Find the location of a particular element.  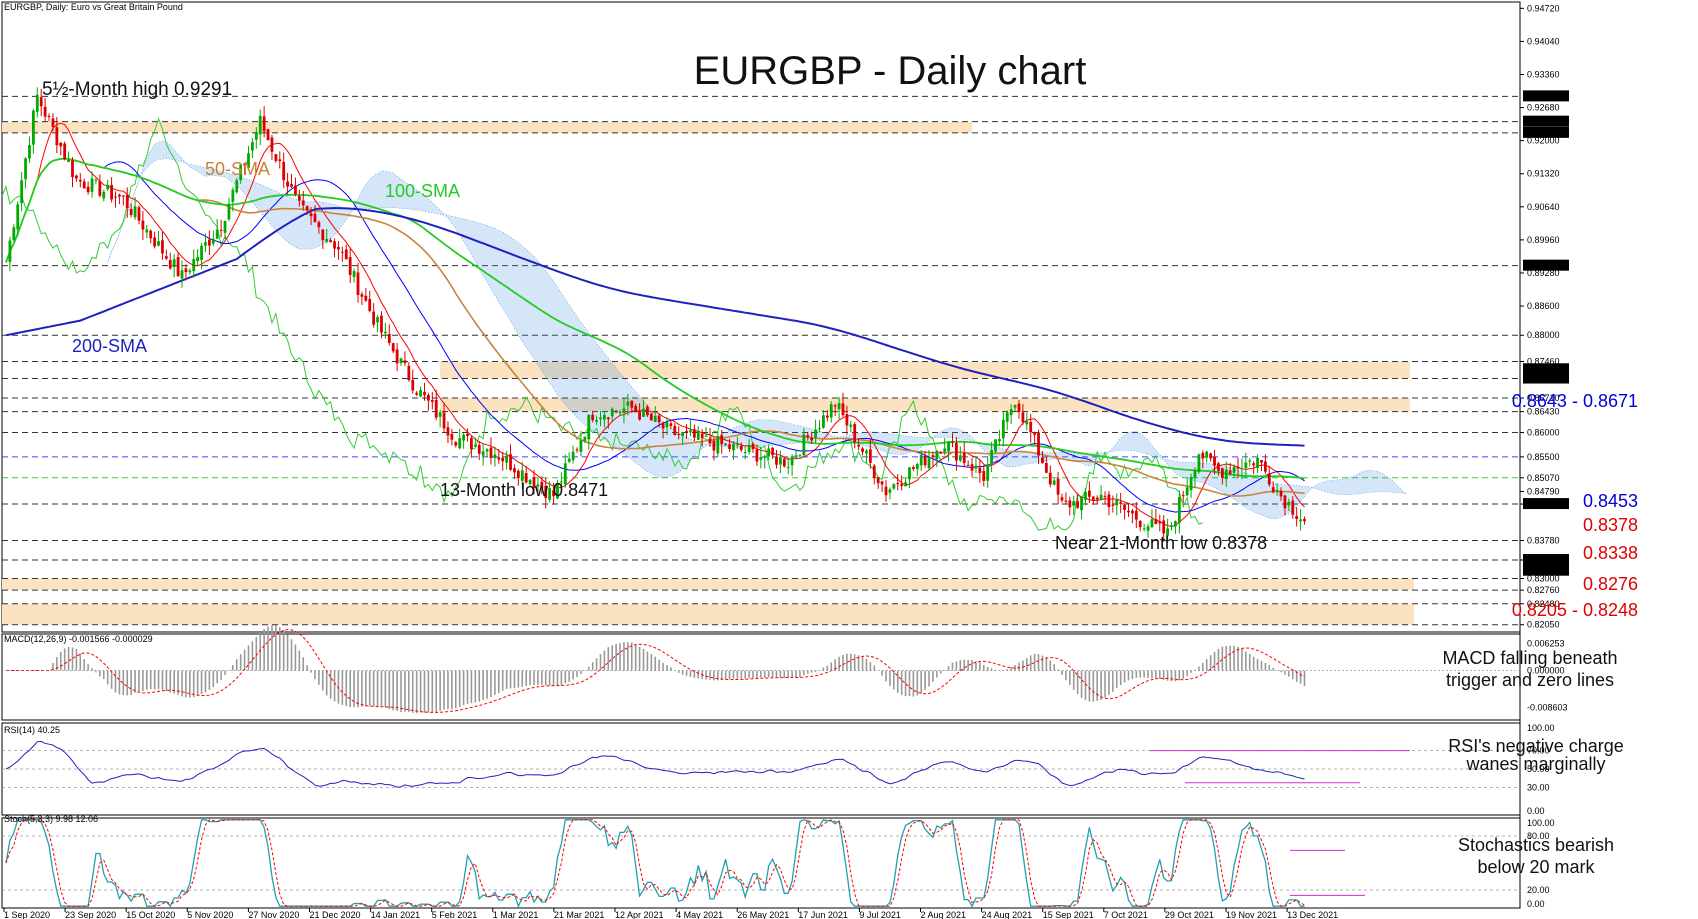

price-highlight-label: 0.92160 is located at coordinates (1542, 133).